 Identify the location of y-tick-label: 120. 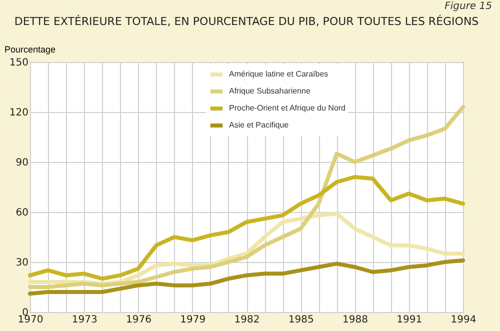
(18, 113).